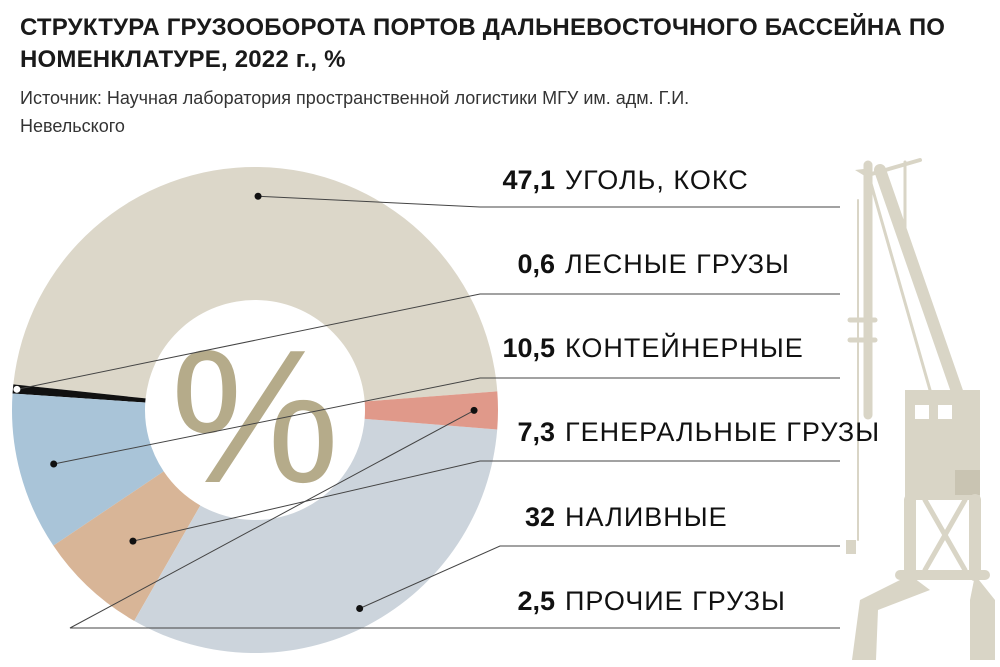  What do you see at coordinates (258, 196) in the screenshot?
I see `leader-dot-уголь-кокс` at bounding box center [258, 196].